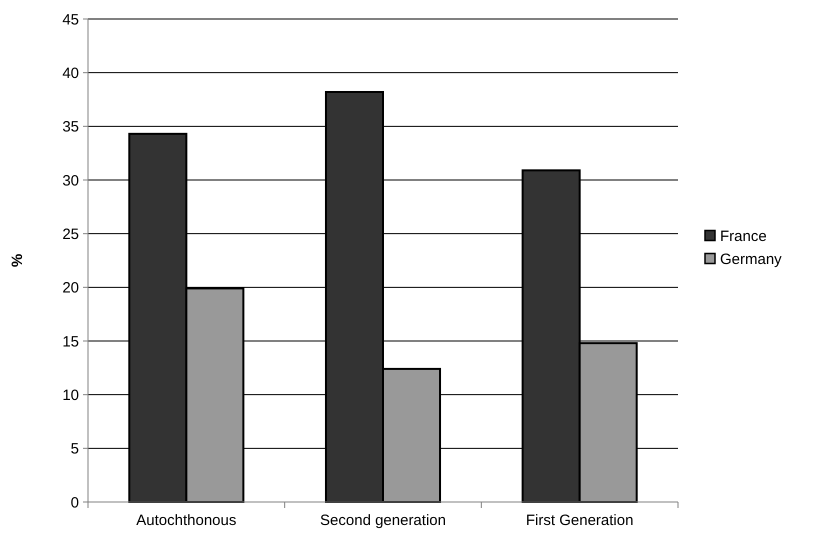 This screenshot has height=548, width=817. Describe the element at coordinates (70, 73) in the screenshot. I see `y-tick-label: 40` at that location.